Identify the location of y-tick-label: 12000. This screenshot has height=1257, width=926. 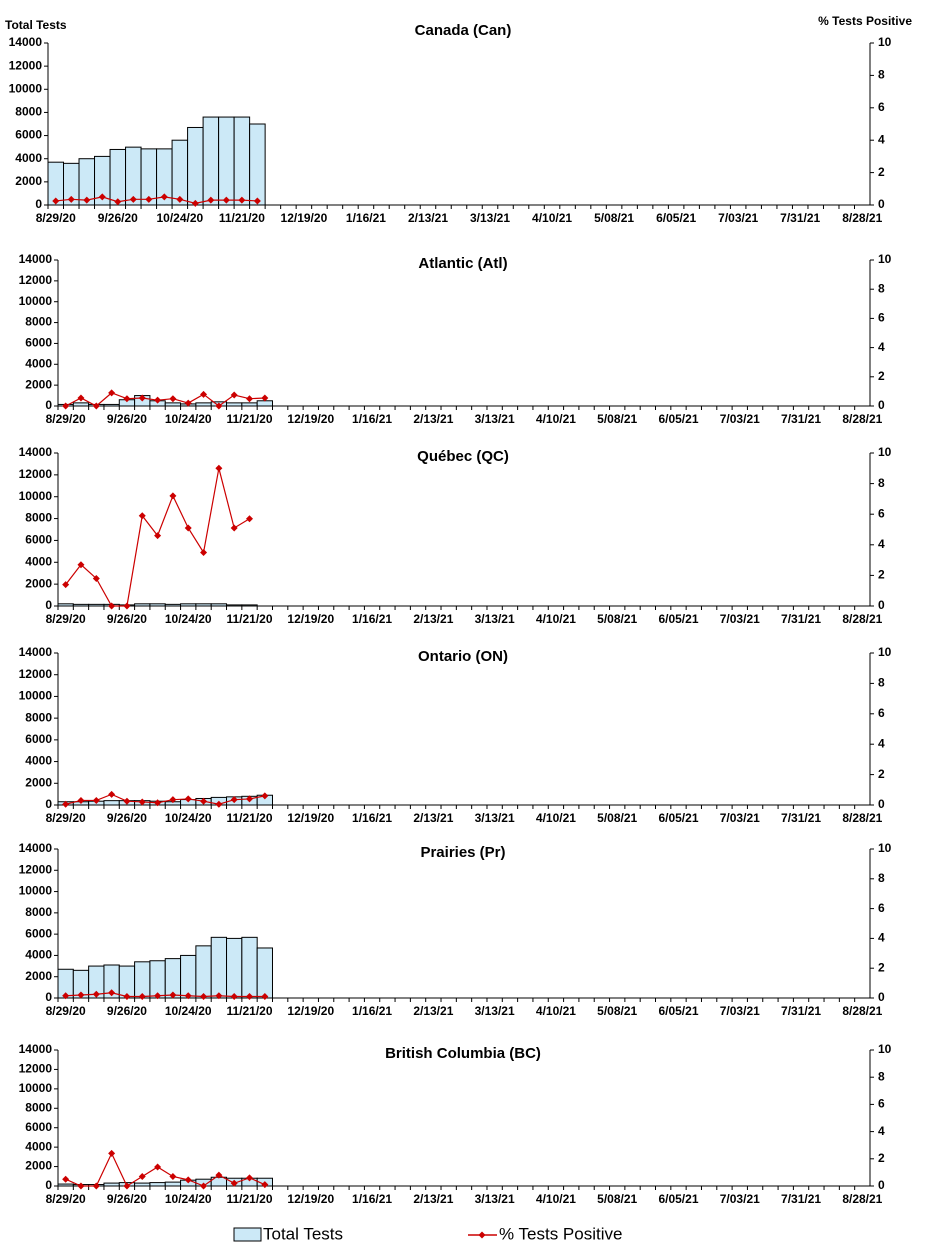
(36, 474).